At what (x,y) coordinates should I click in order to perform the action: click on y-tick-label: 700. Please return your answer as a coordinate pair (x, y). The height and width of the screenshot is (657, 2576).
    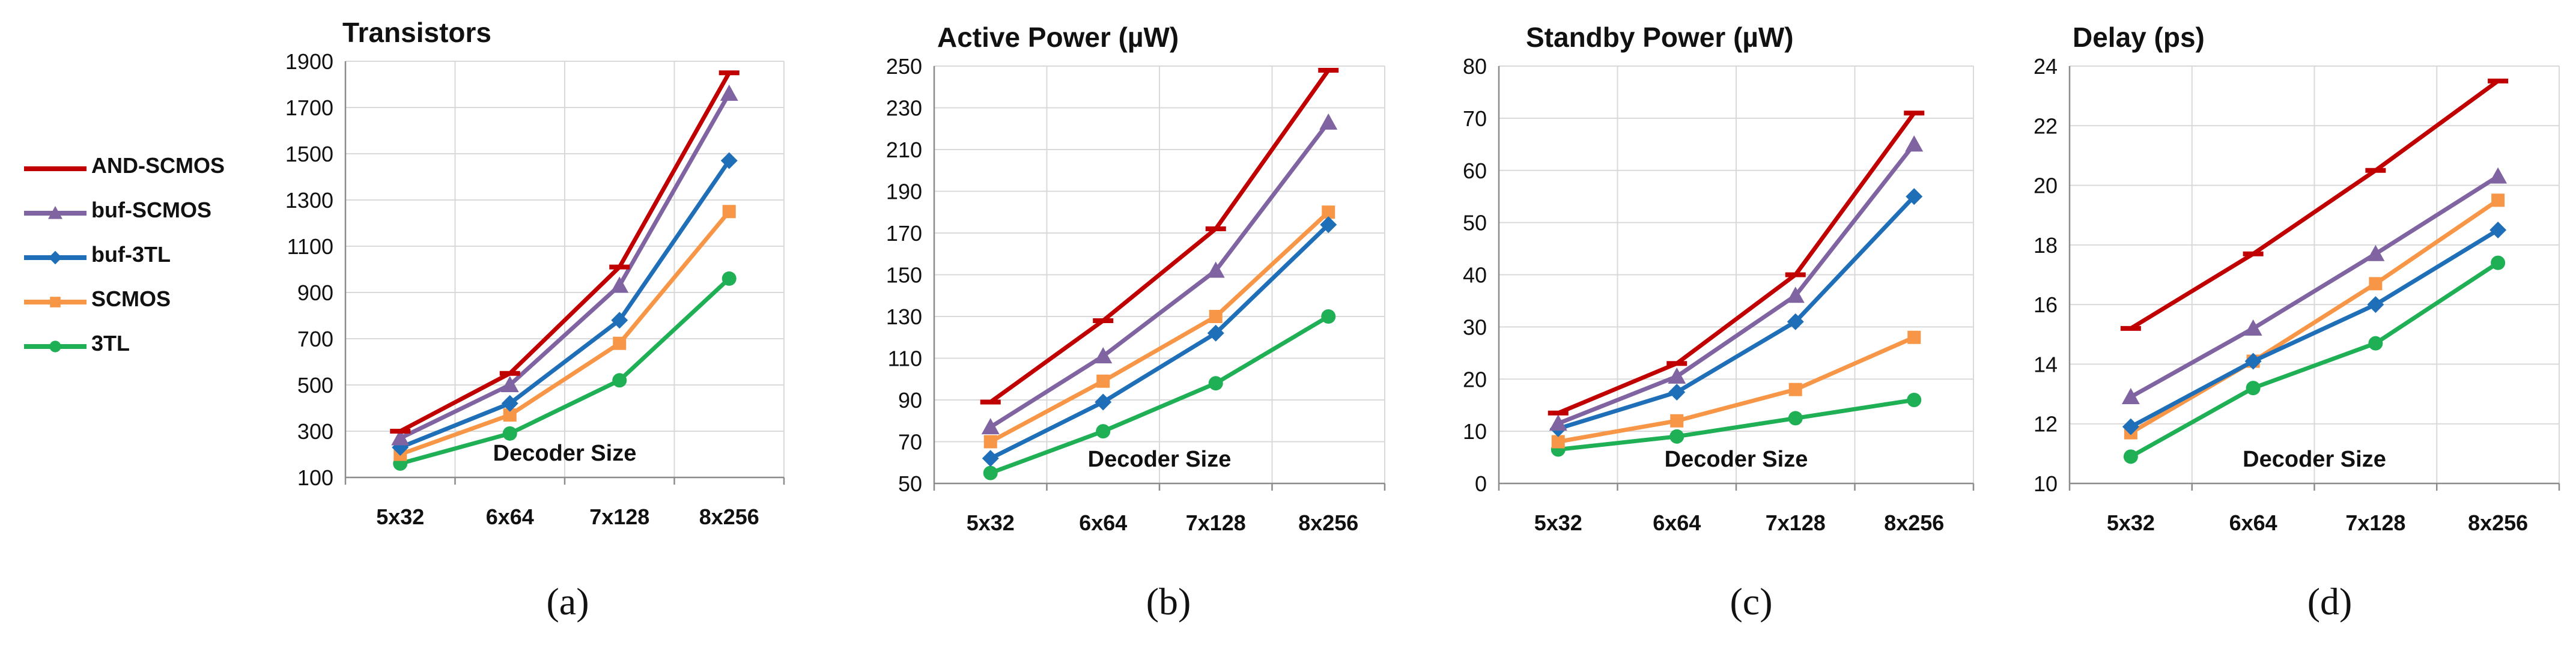
    Looking at the image, I should click on (315, 339).